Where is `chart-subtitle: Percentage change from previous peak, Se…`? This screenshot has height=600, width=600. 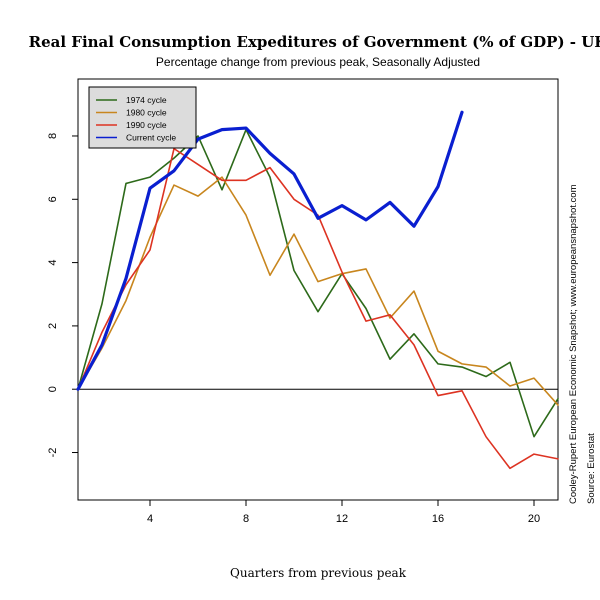
chart-subtitle: Percentage change from previous peak, Se… is located at coordinates (318, 62).